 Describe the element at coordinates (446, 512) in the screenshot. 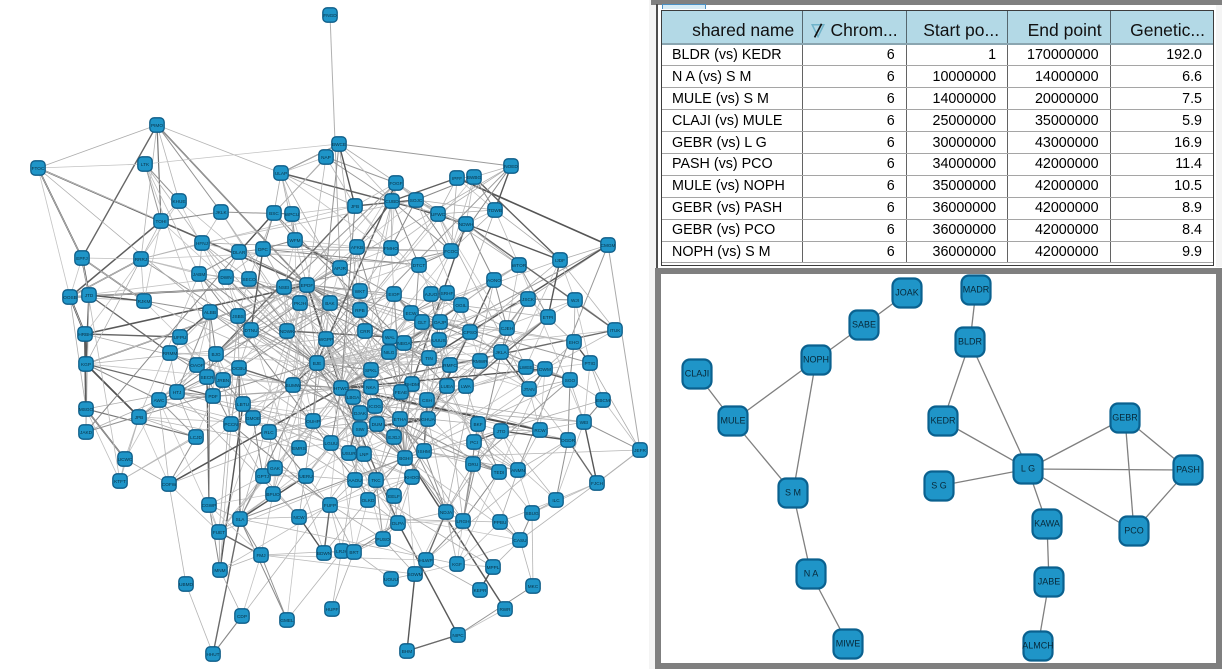

I see `svg-text: NDJA` at that location.